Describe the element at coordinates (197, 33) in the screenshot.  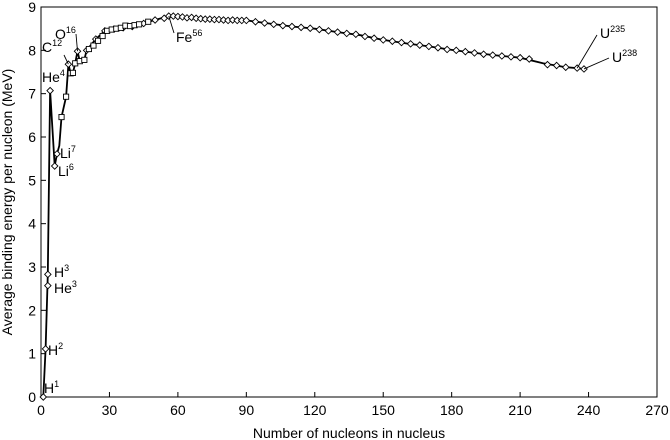
I see `isotope-mass-number: 56` at that location.